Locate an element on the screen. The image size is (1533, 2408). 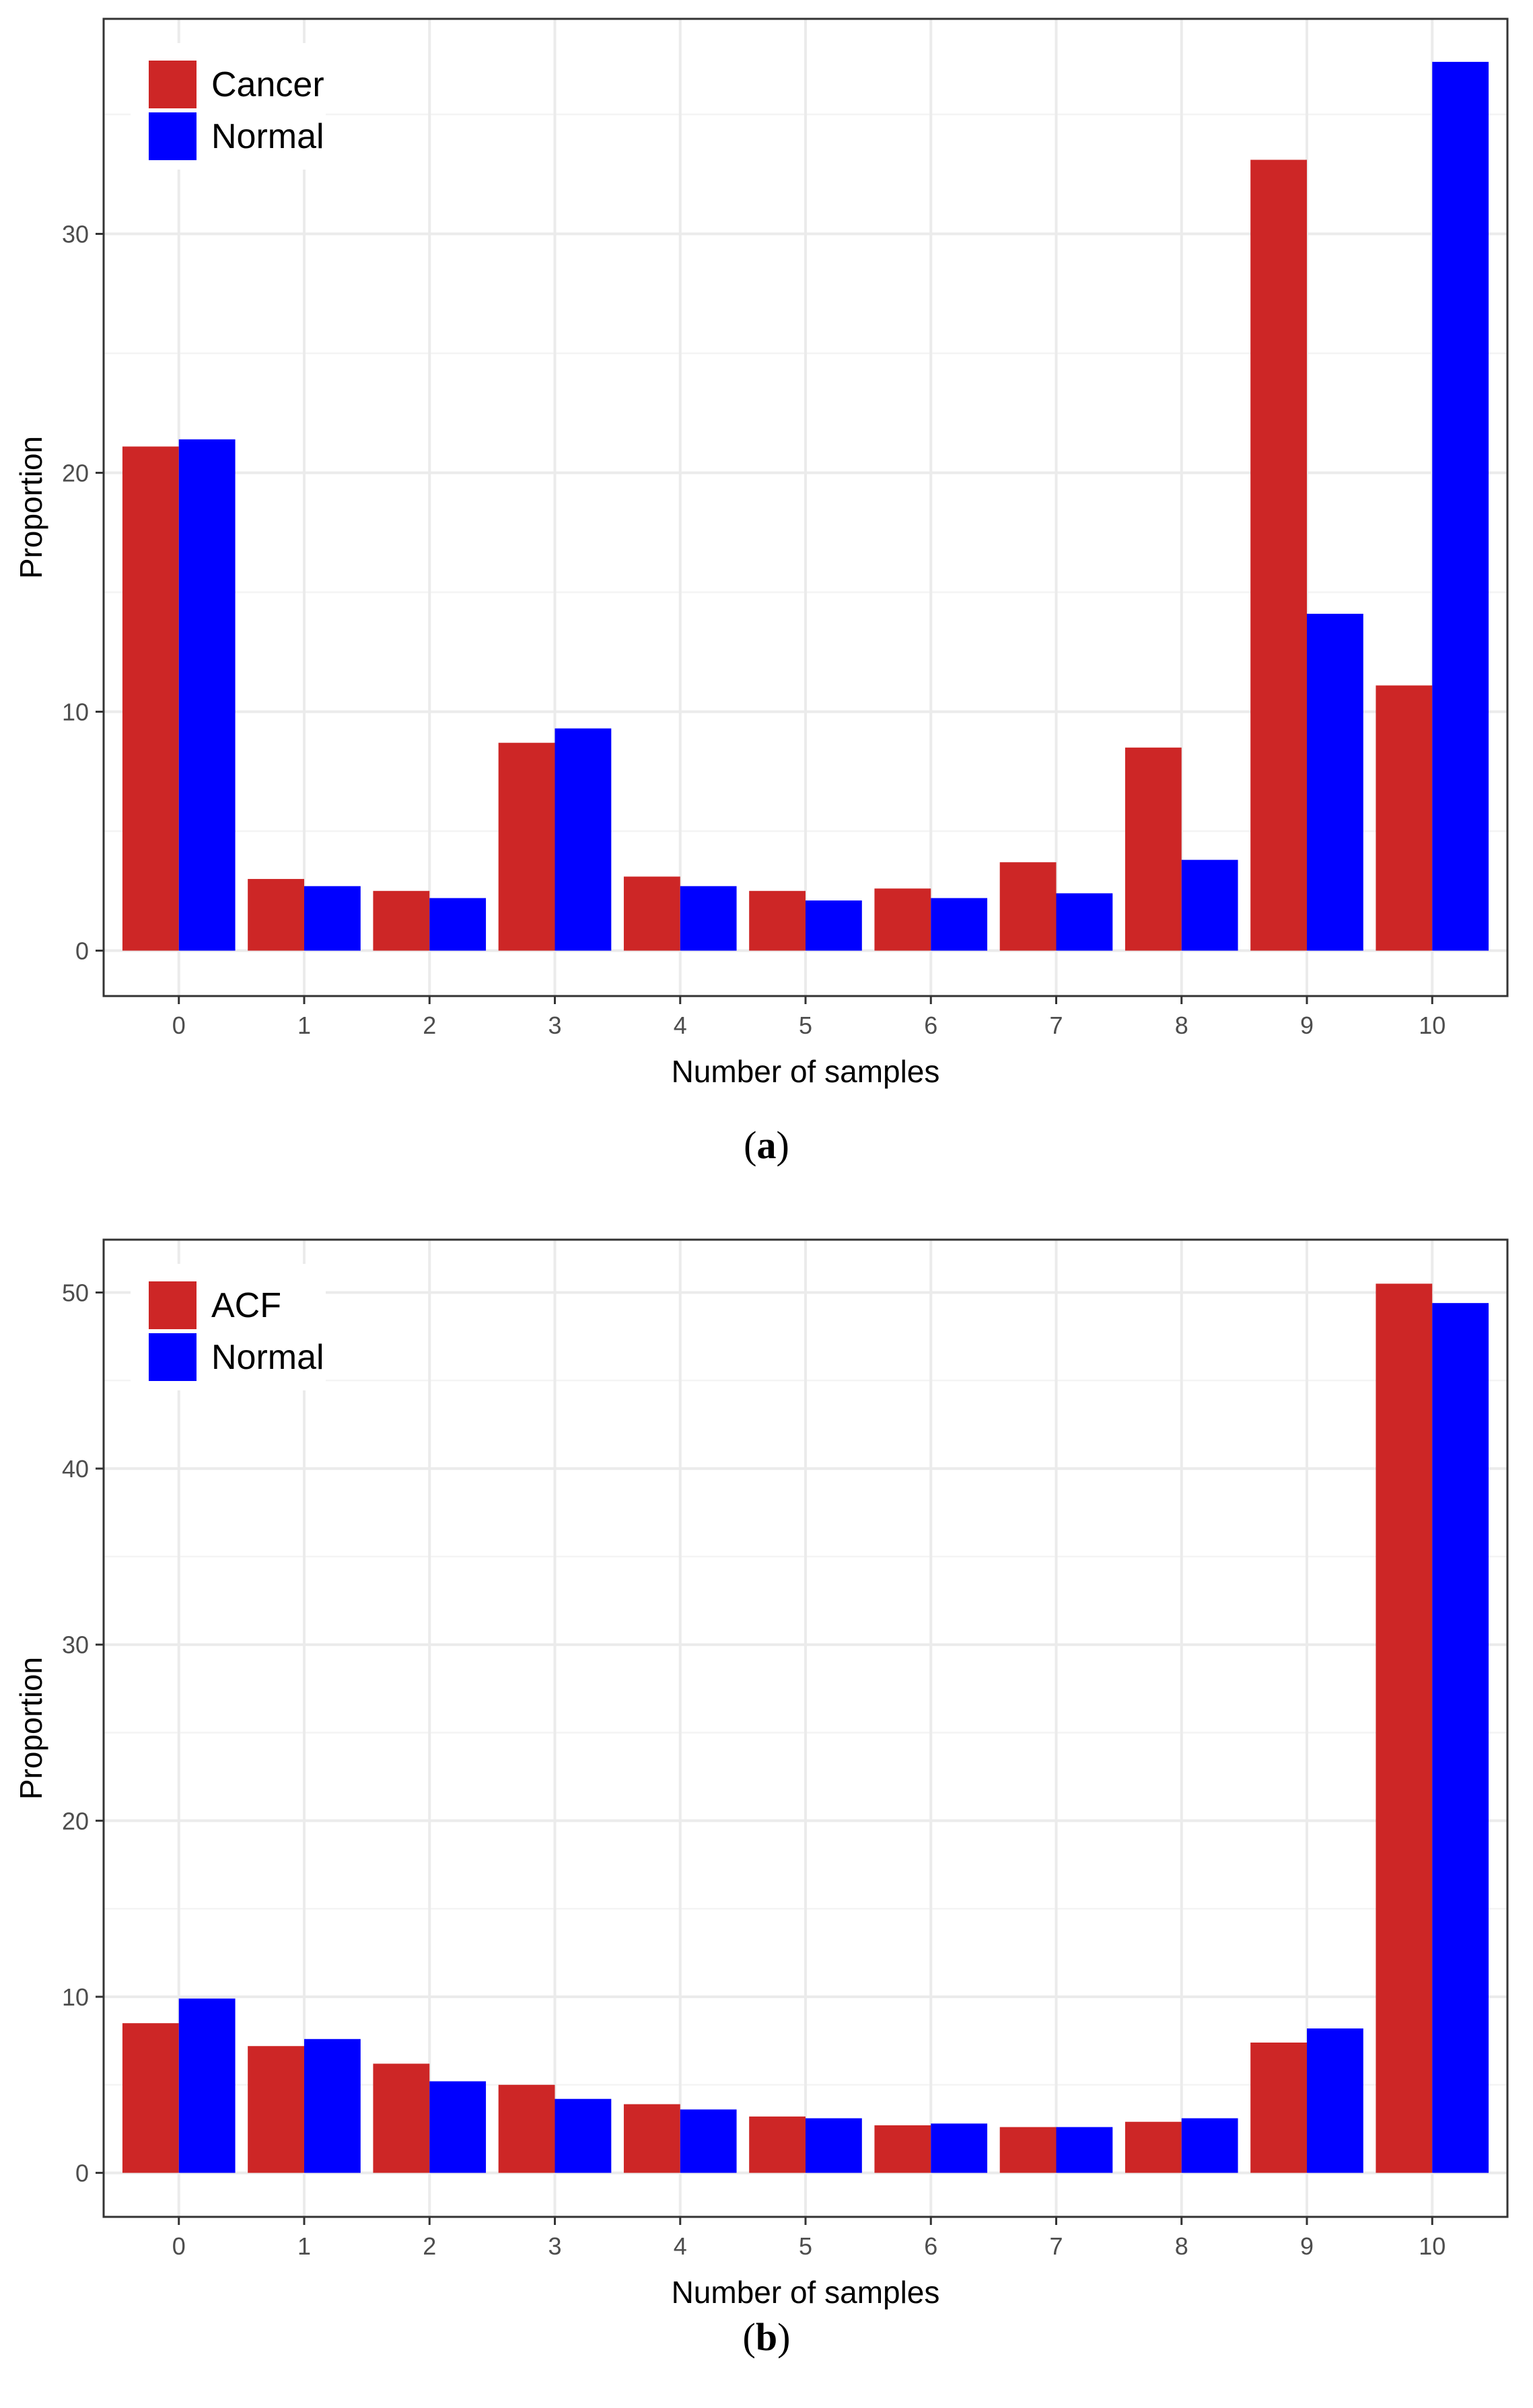
caption-a: (a) is located at coordinates (766, 1145).